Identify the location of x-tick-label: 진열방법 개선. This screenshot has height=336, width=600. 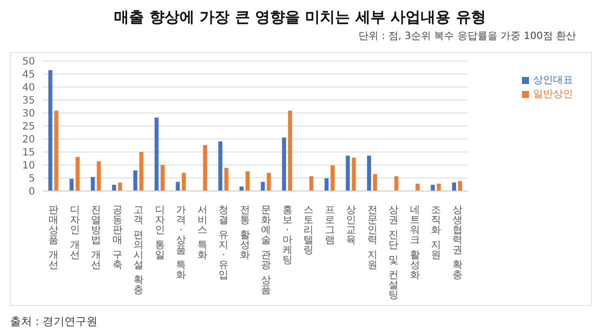
(96, 238).